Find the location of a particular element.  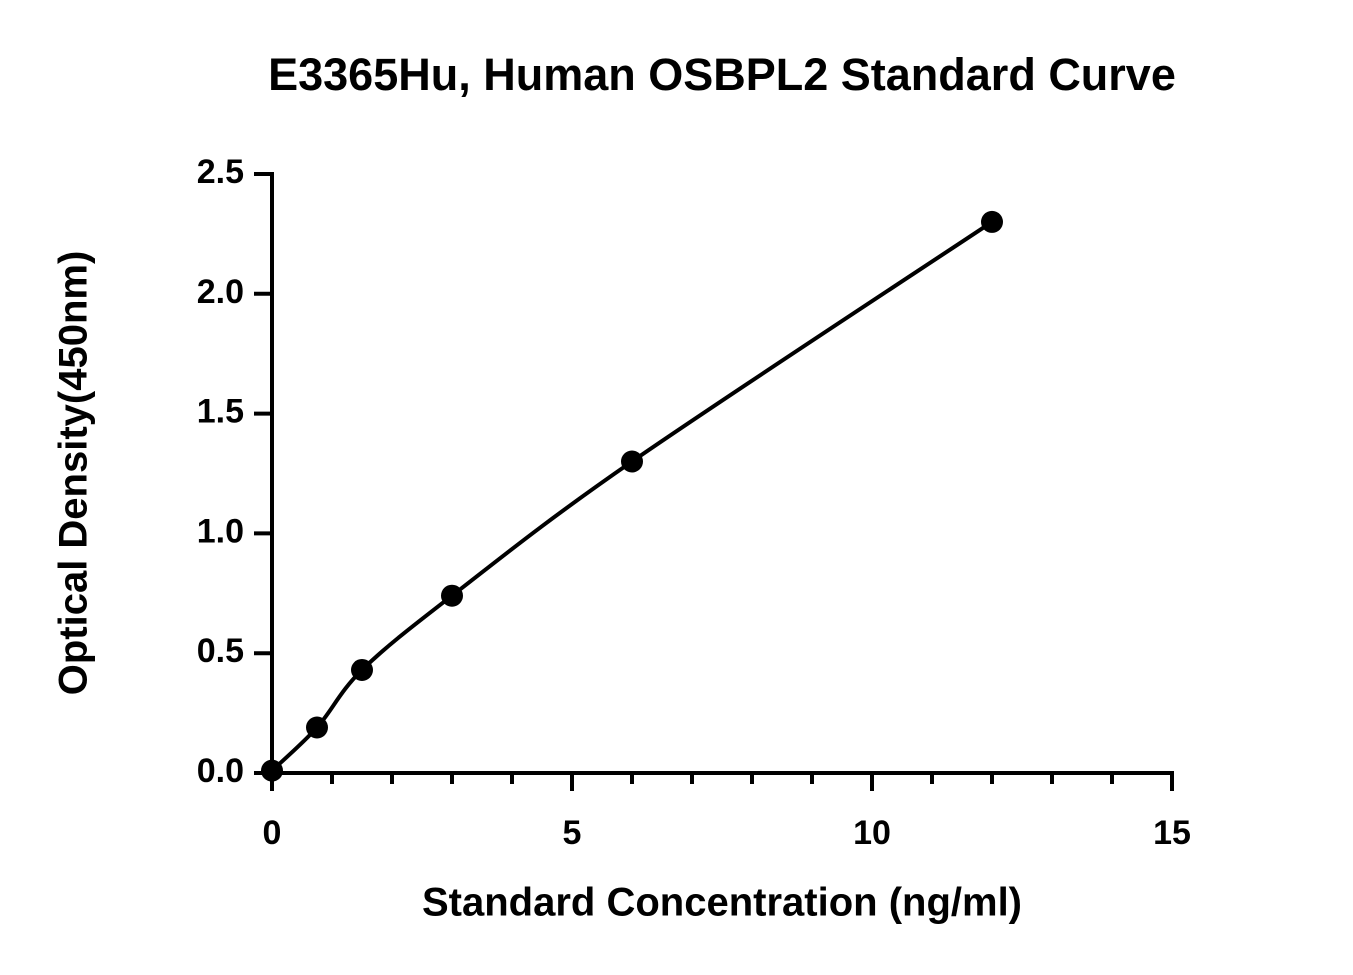

y-tick-label: 2.0 is located at coordinates (220, 292).